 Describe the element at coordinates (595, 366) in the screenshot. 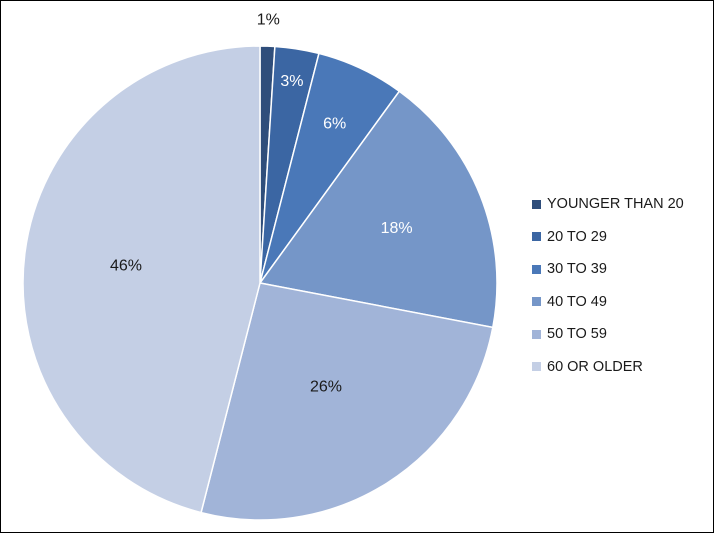

I see `legend-label: 60 OR OLDER` at that location.